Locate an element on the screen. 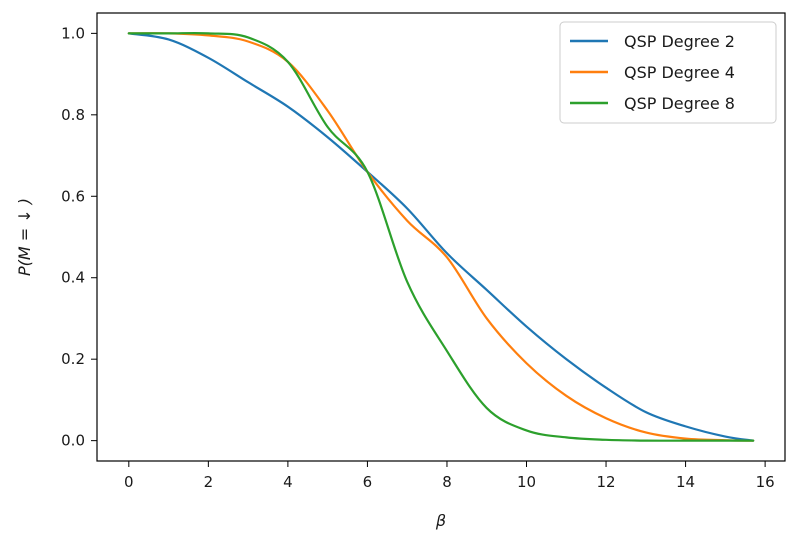 Image resolution: width=800 pixels, height=552 pixels. x-tick-label: 6 is located at coordinates (368, 482).